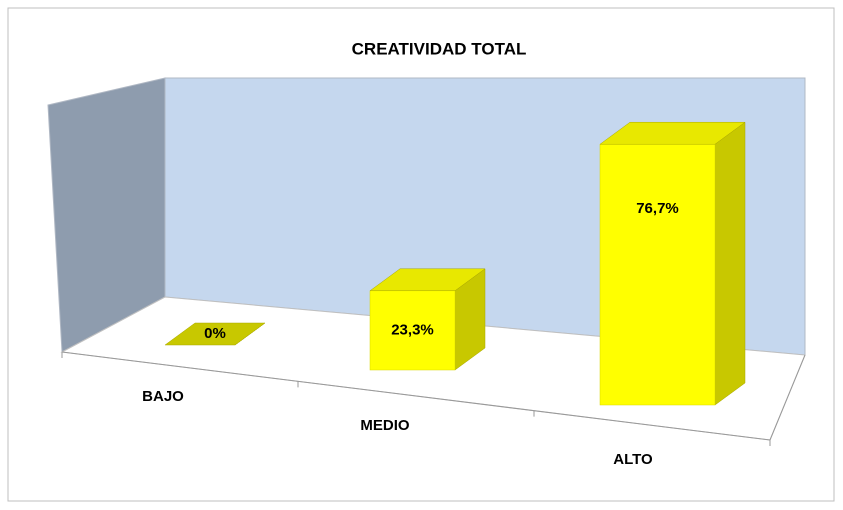 This screenshot has width=843, height=510. What do you see at coordinates (633, 459) in the screenshot?
I see `x-tick-label: ALTO` at bounding box center [633, 459].